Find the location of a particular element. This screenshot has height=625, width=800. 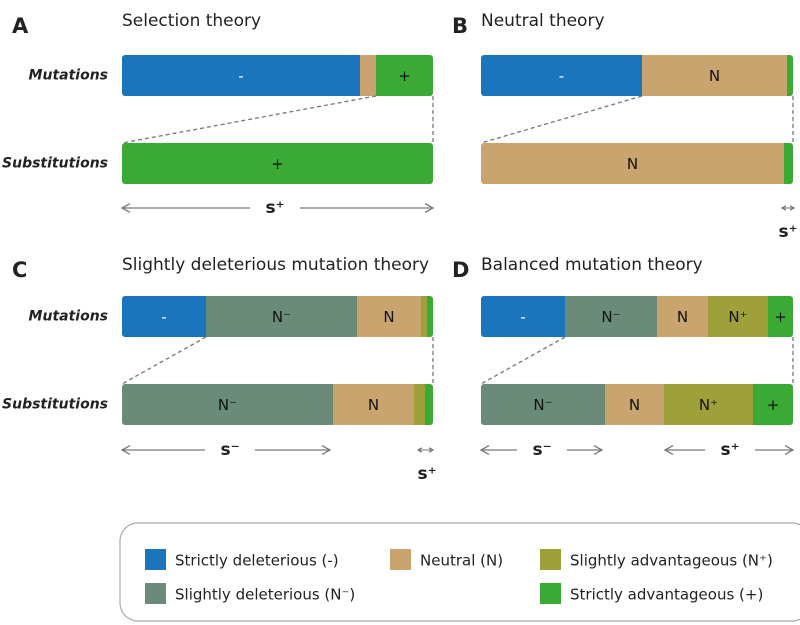

legend-label: Slightly advantageous (N⁺) is located at coordinates (671, 561).